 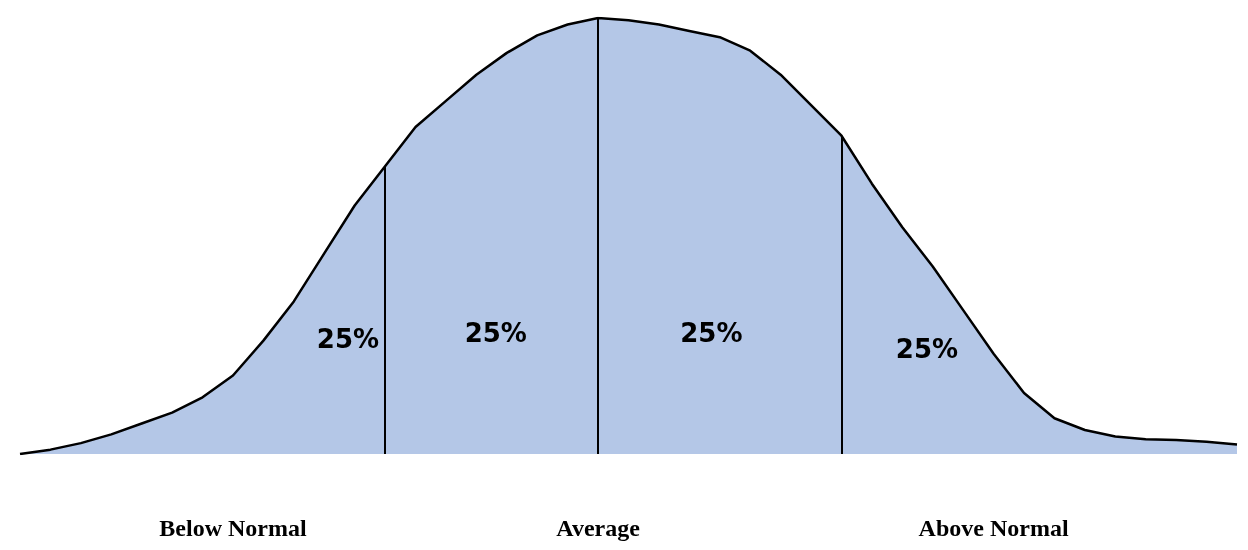 What do you see at coordinates (598, 528) in the screenshot?
I see `x-tick-label: Average` at bounding box center [598, 528].